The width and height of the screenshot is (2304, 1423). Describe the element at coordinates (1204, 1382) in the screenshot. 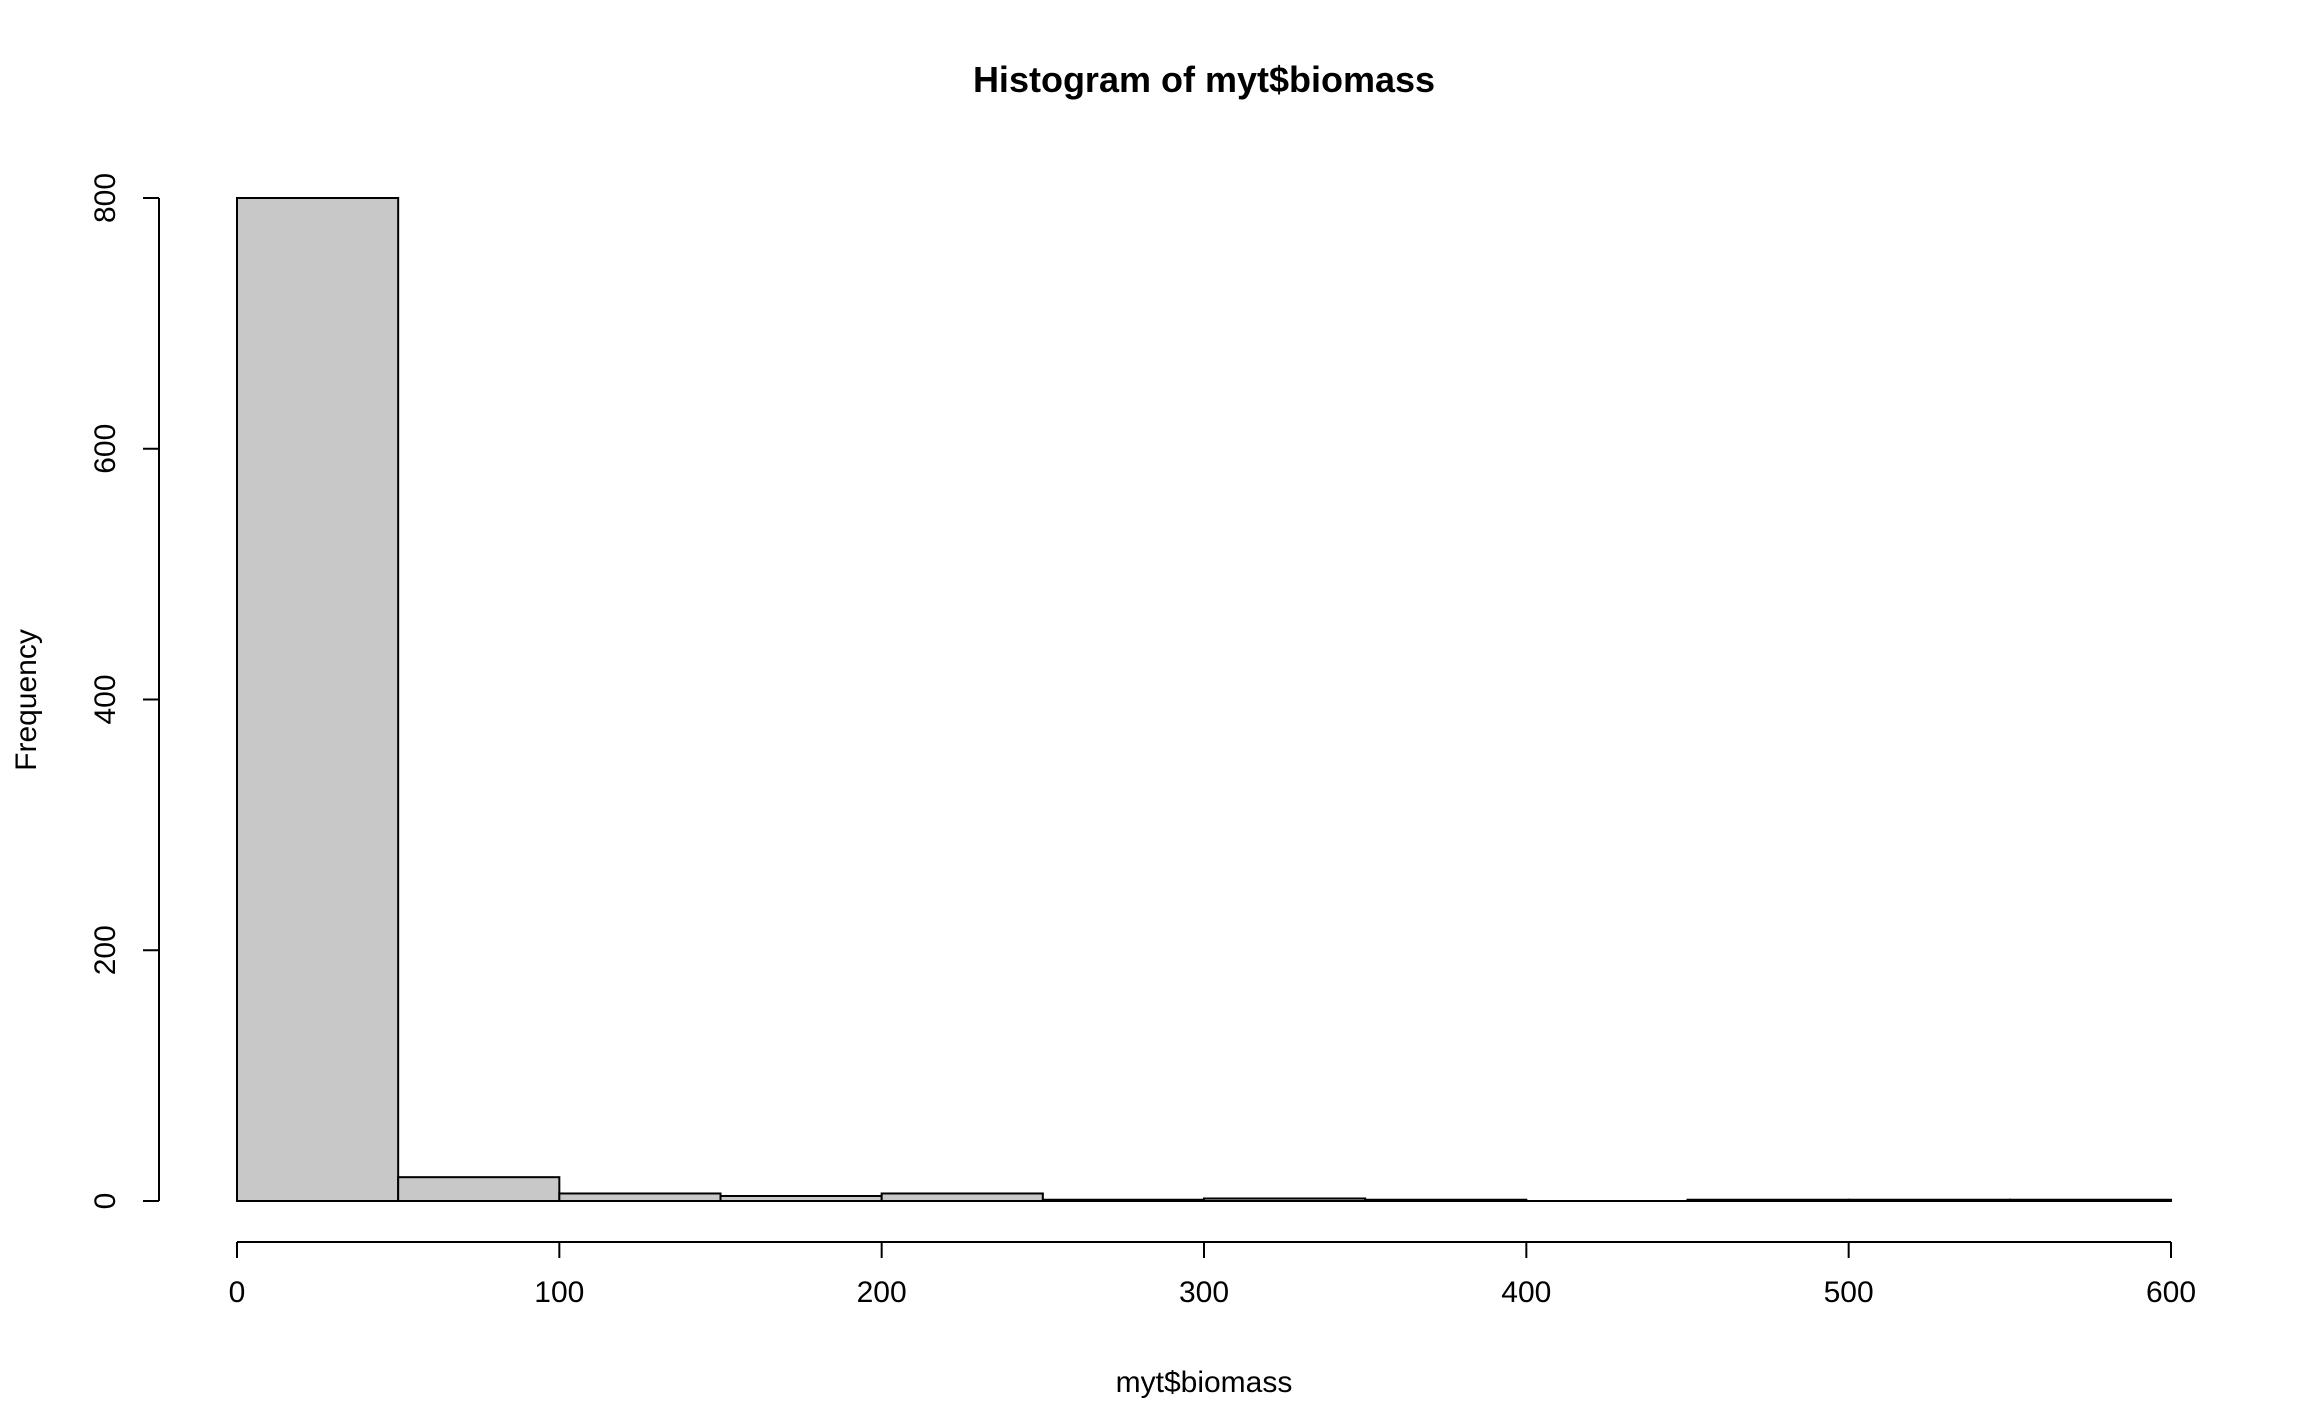

I see `x-axis-label: myt$biomass` at that location.